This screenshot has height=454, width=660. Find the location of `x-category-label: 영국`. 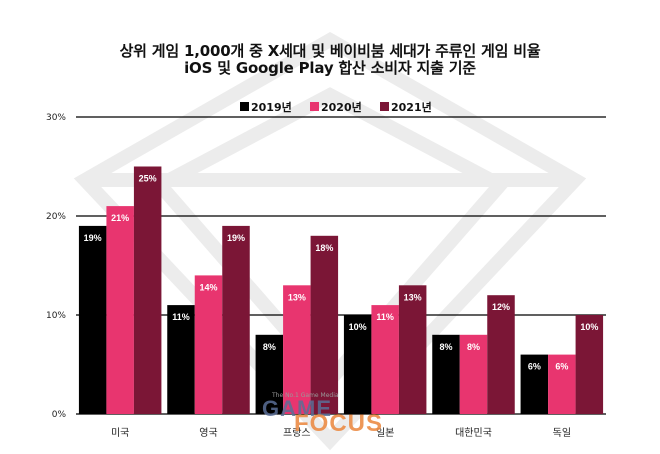

x-category-label: 영국 is located at coordinates (208, 433).